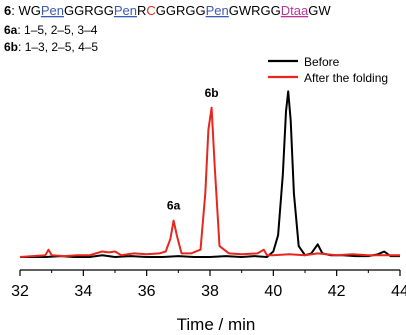 Image resolution: width=406 pixels, height=335 pixels. I want to click on peak-label-6b: 6b, so click(212, 93).